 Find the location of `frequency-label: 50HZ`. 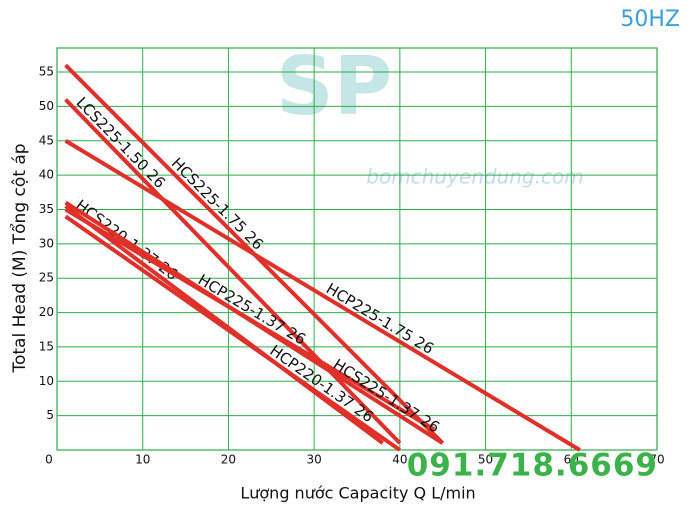

frequency-label: 50HZ is located at coordinates (650, 19).